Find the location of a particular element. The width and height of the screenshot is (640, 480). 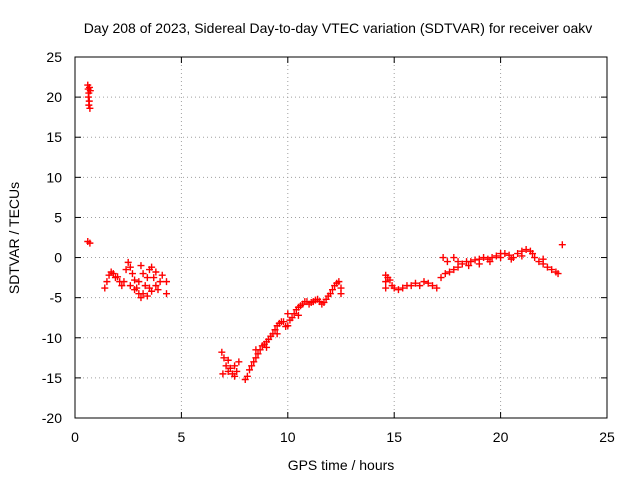

y-tick-label: -15 is located at coordinates (52, 378).